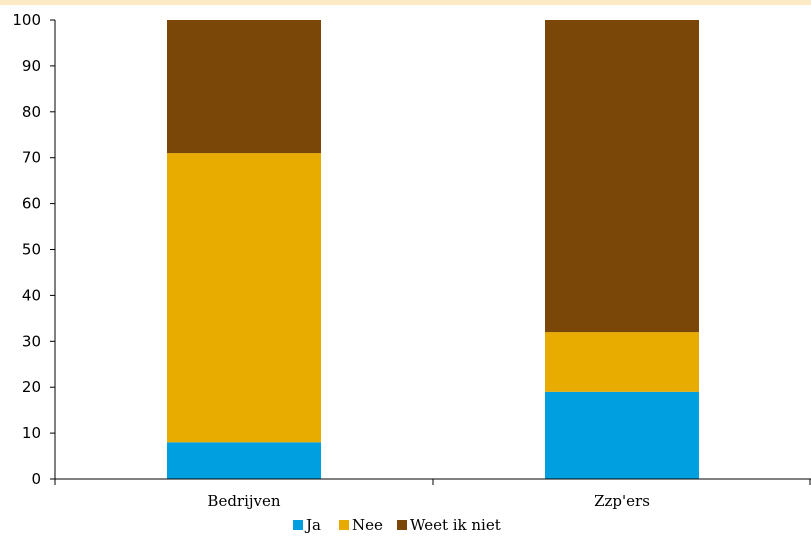 The width and height of the screenshot is (811, 538). I want to click on y-tick-label: 40, so click(31, 295).